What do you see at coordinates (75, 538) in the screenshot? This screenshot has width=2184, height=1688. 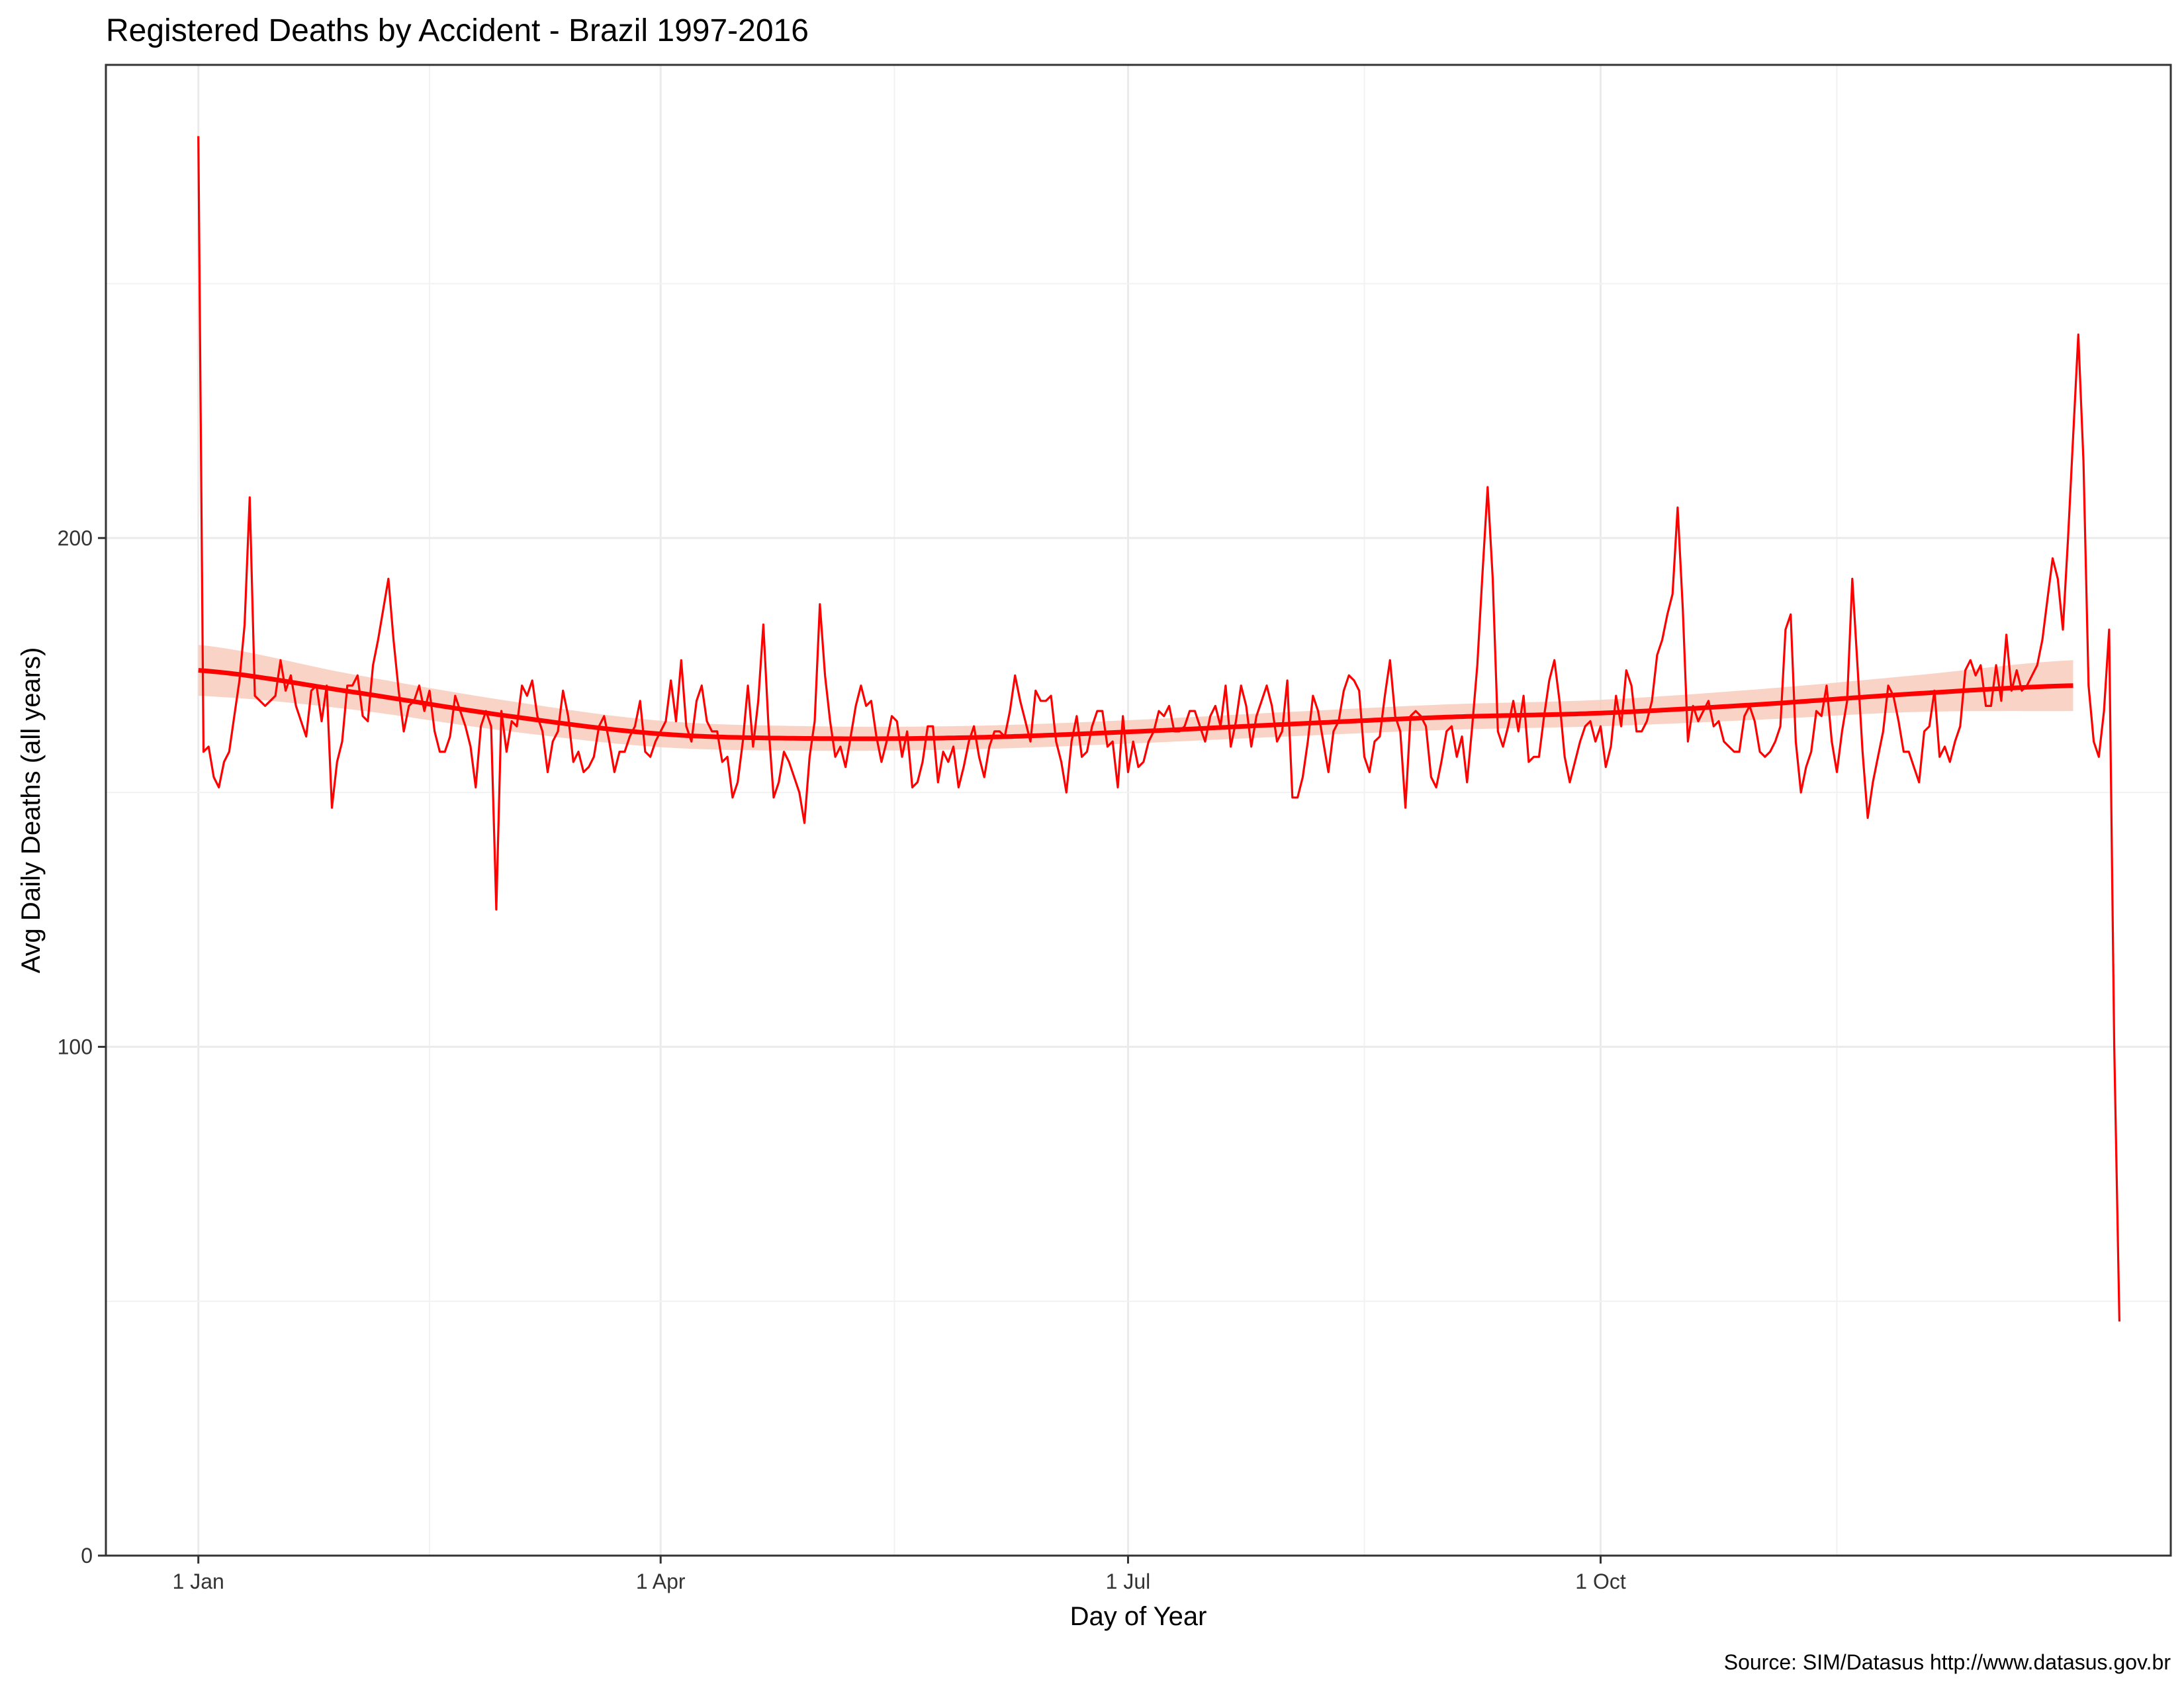 I see `y-tick-label: 200` at bounding box center [75, 538].